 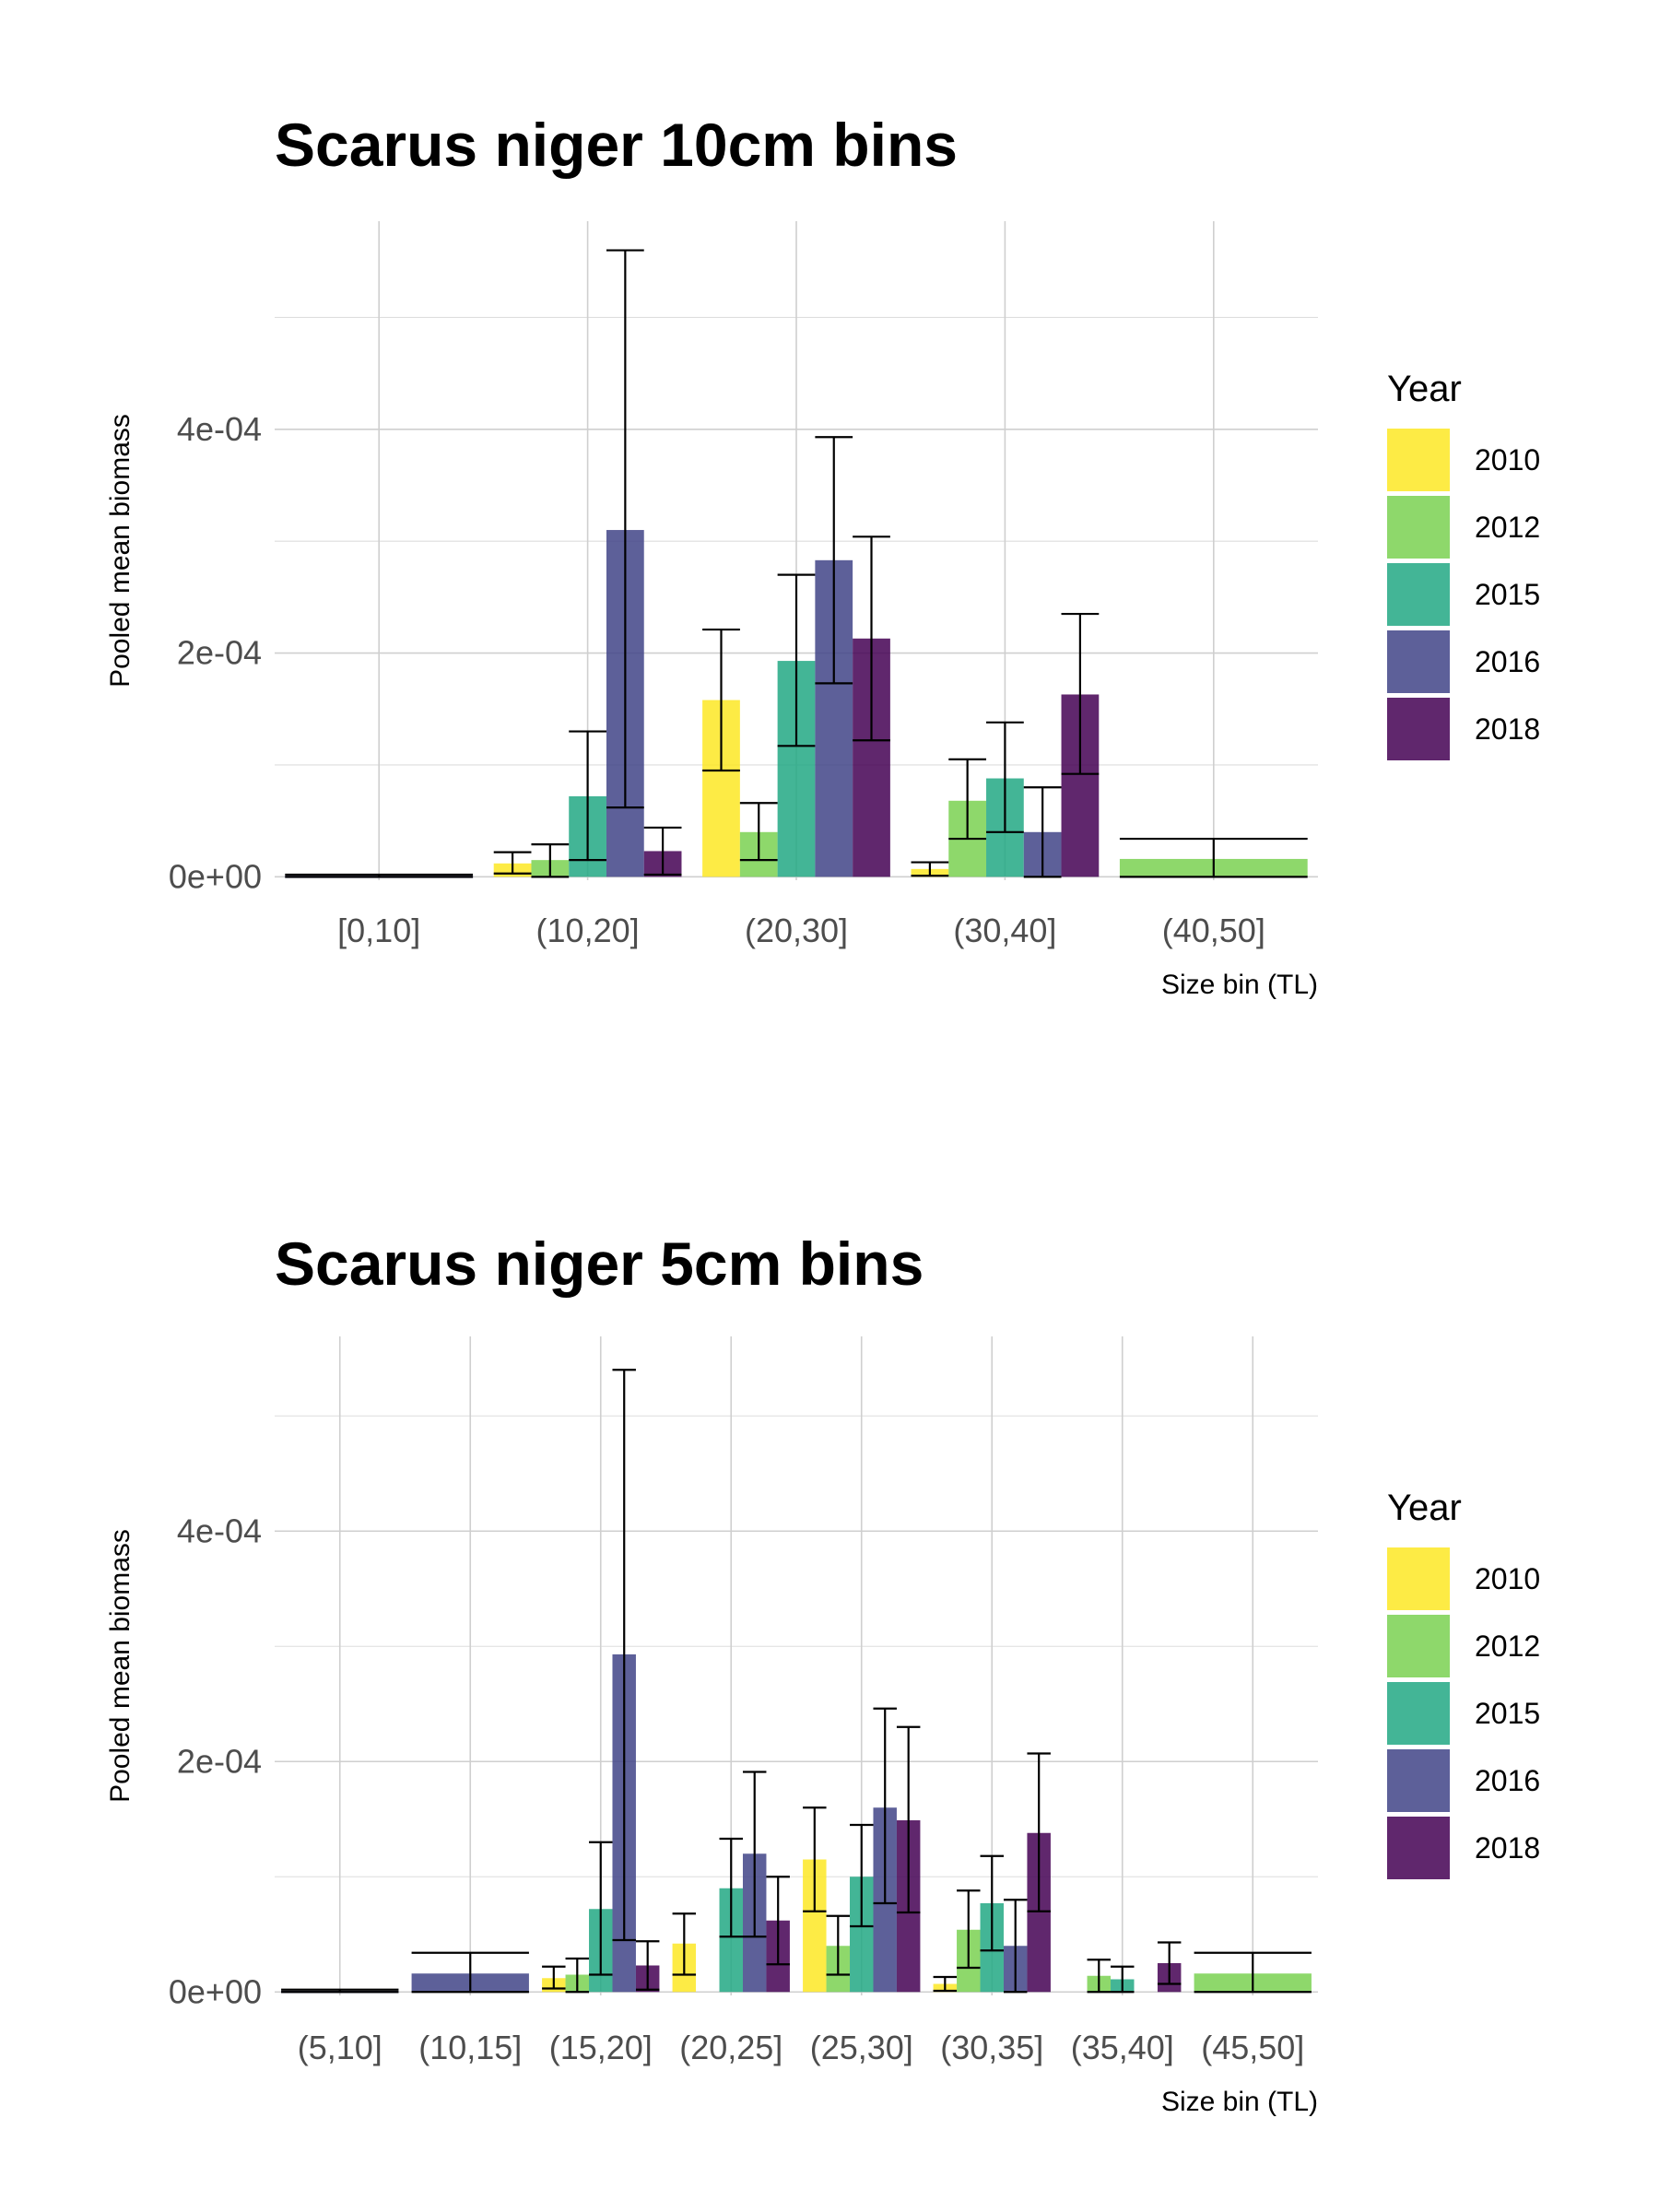 What do you see at coordinates (1122, 2047) in the screenshot?
I see `x-tick-label: (35,40]` at bounding box center [1122, 2047].